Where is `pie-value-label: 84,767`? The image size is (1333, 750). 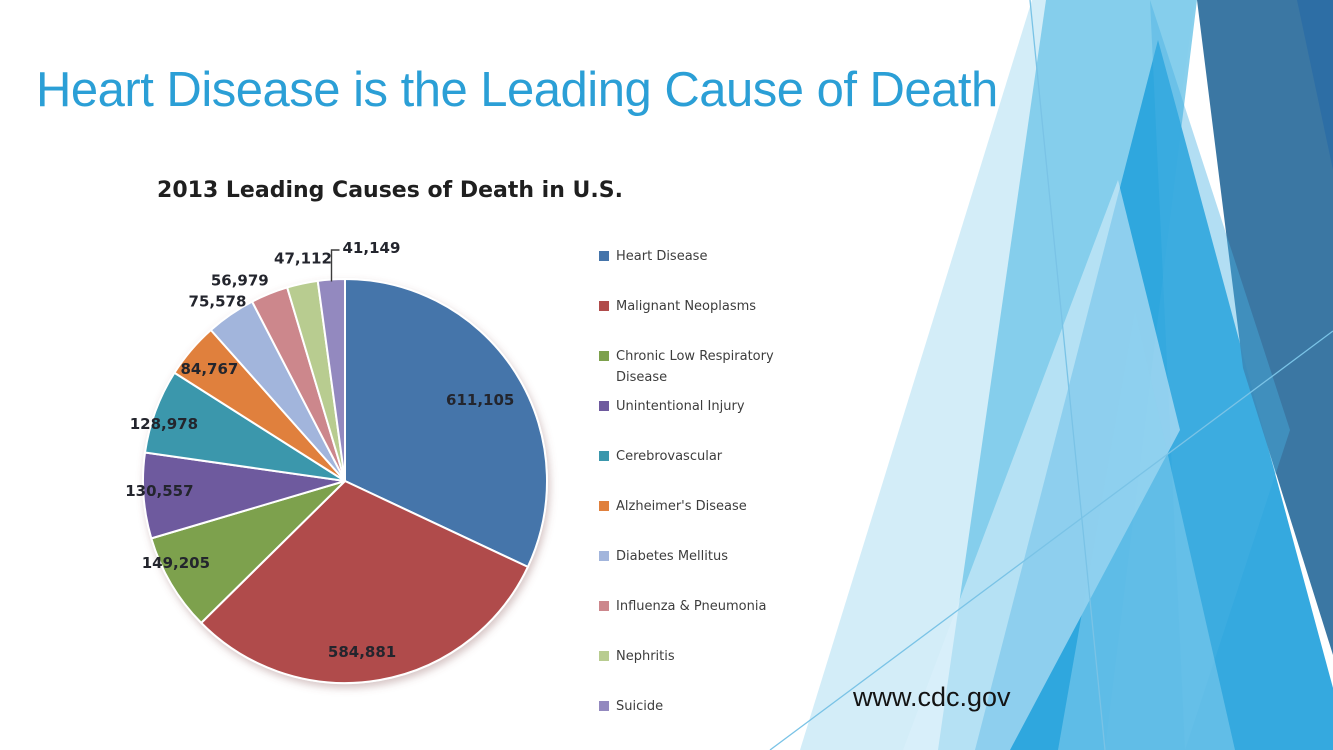 pie-value-label: 84,767 is located at coordinates (209, 369).